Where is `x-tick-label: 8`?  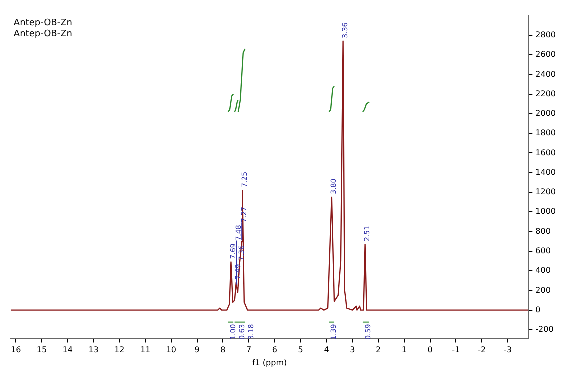 x-tick-label: 8 is located at coordinates (223, 350).